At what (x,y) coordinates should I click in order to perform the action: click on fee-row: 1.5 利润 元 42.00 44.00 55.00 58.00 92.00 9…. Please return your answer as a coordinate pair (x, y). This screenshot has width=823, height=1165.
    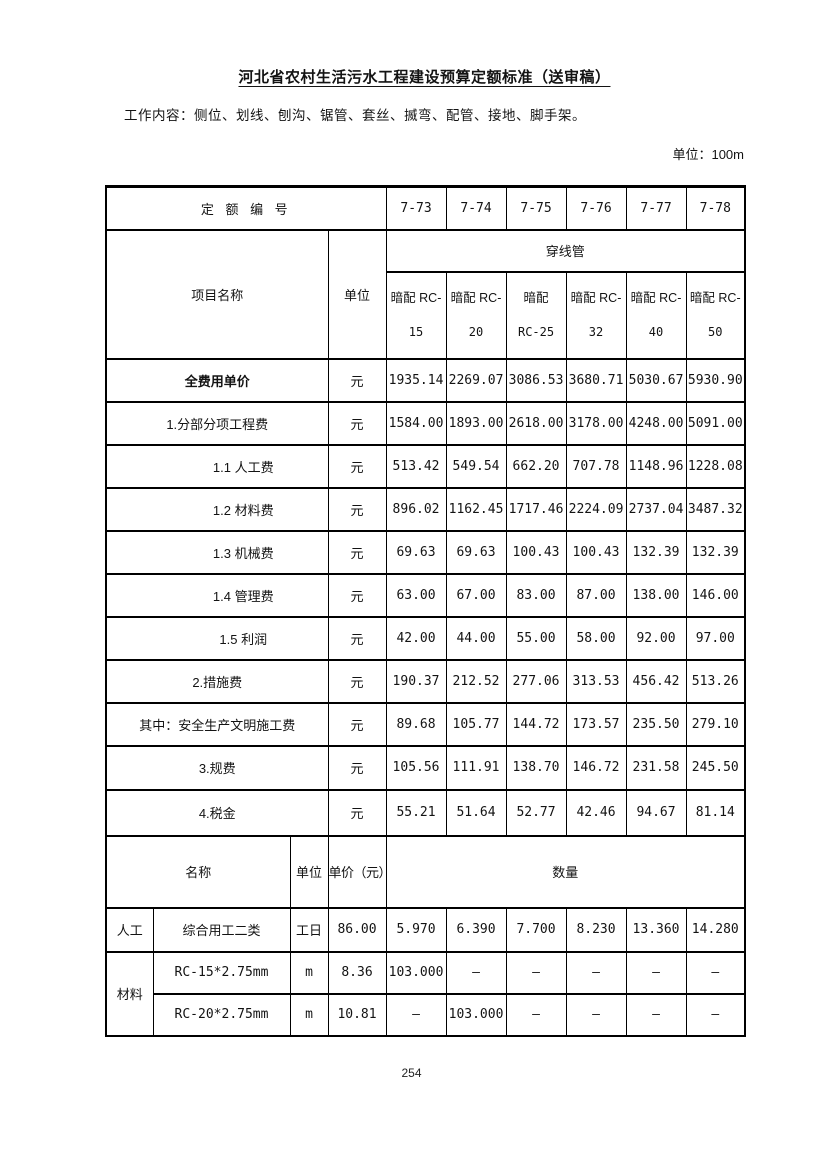
    Looking at the image, I should click on (425, 638).